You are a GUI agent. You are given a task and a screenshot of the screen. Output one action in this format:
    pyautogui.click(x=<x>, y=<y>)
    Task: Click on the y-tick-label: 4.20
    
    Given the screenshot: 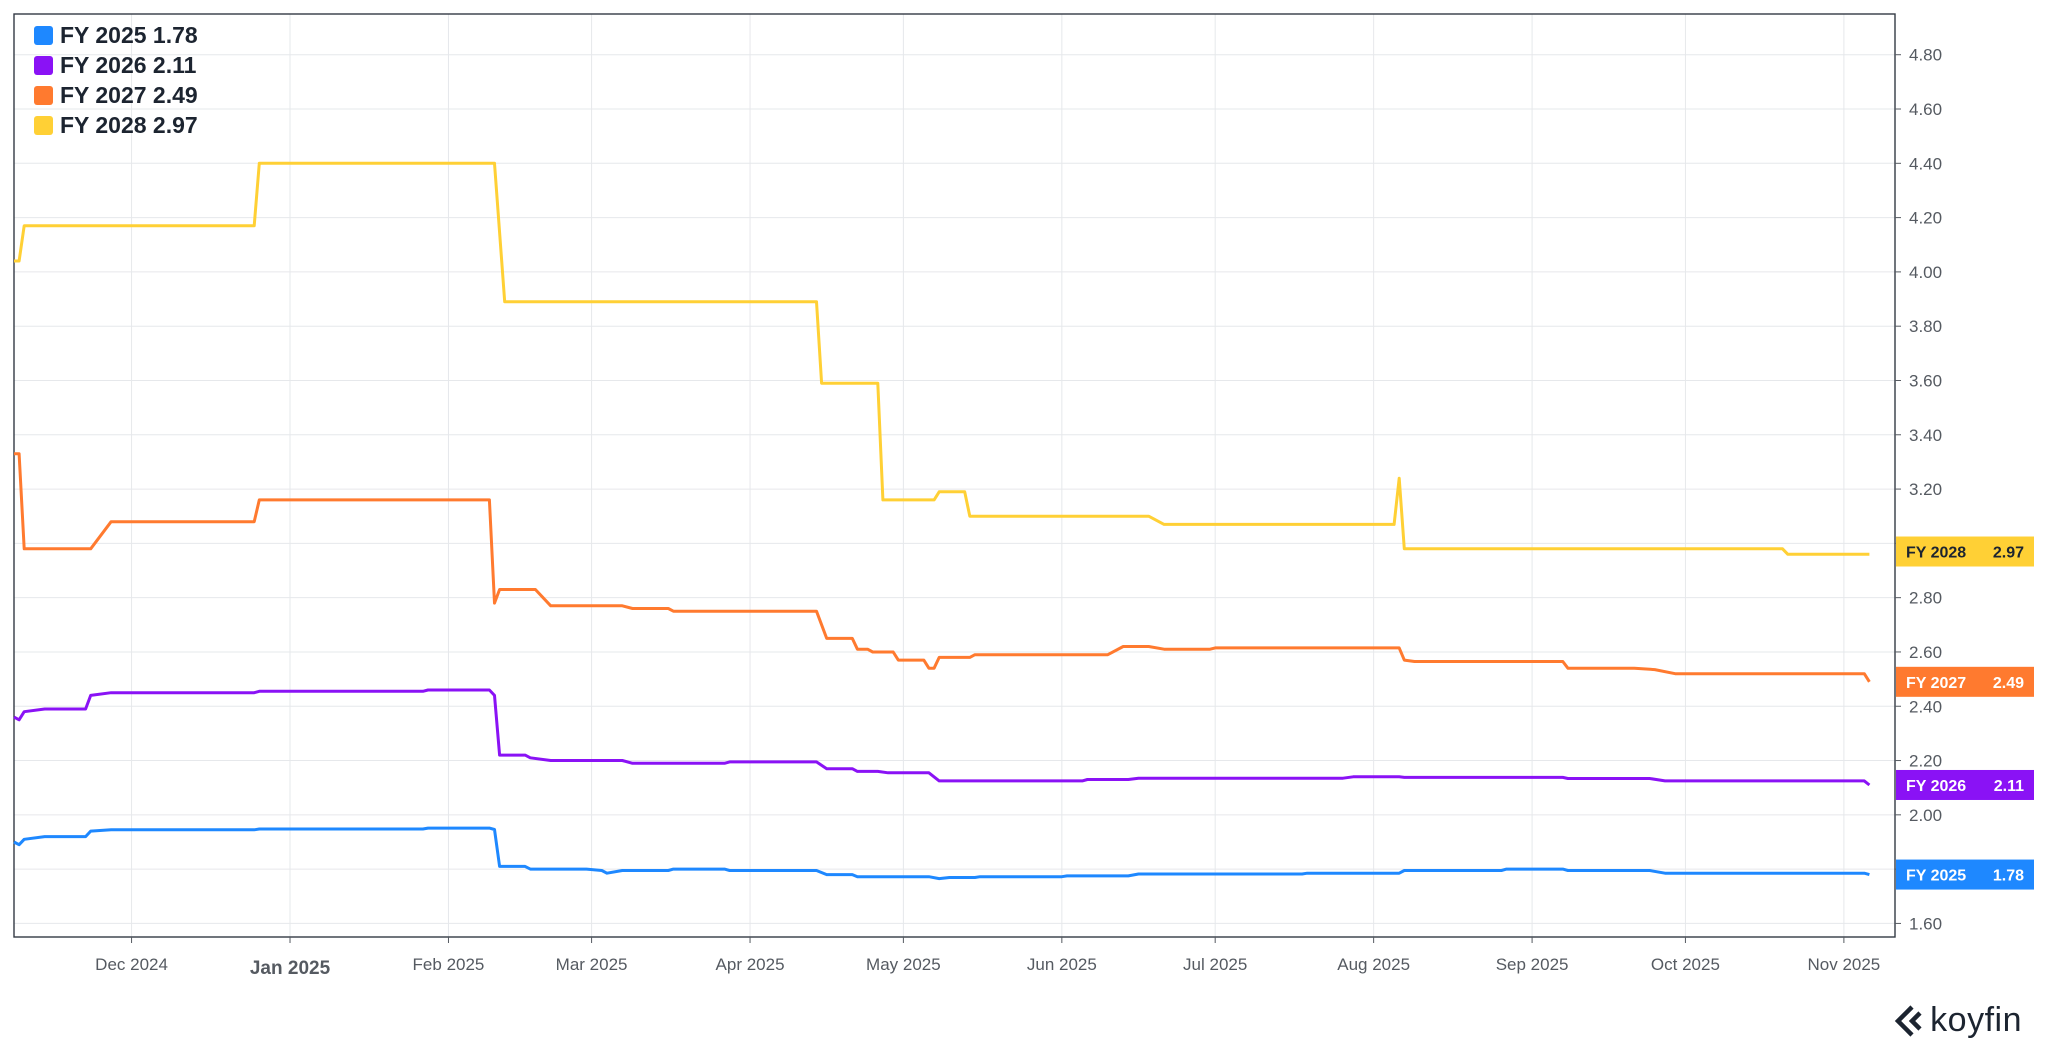 What is the action you would take?
    pyautogui.click(x=1925, y=218)
    